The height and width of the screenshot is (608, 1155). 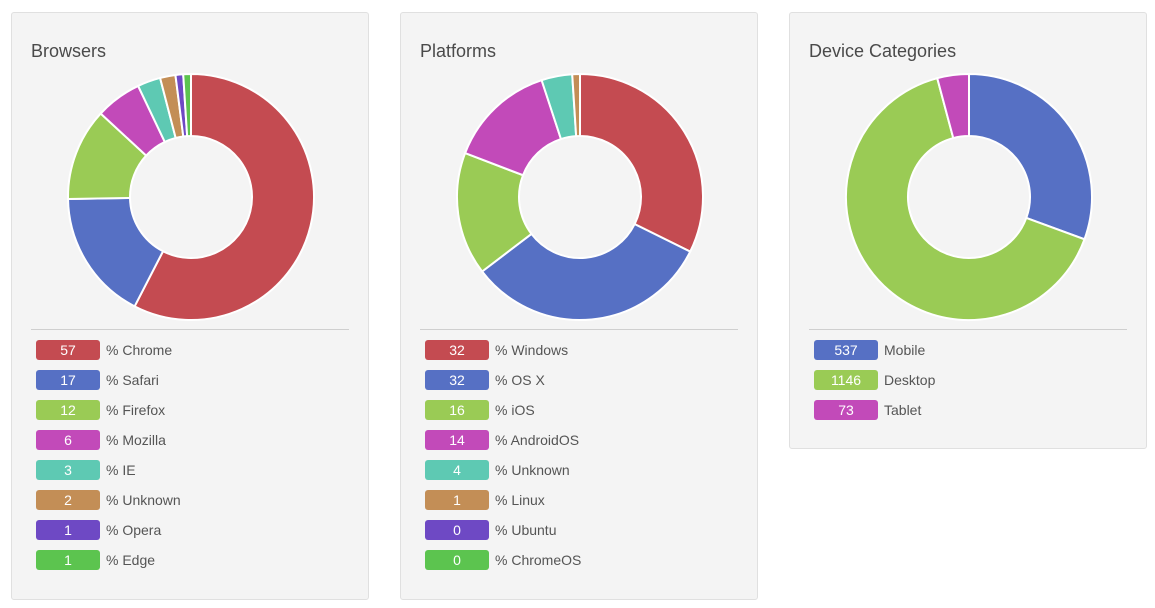 What do you see at coordinates (458, 51) in the screenshot?
I see `panel-title: Platforms` at bounding box center [458, 51].